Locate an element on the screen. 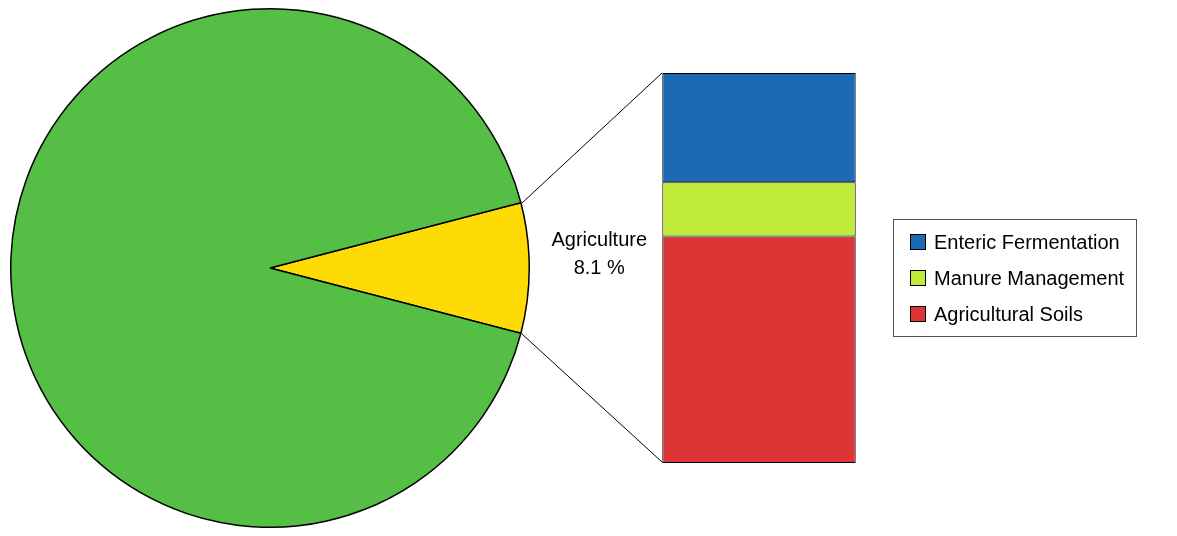 Image resolution: width=1177 pixels, height=536 pixels. legend-label: Enteric Fermentation is located at coordinates (1027, 242).